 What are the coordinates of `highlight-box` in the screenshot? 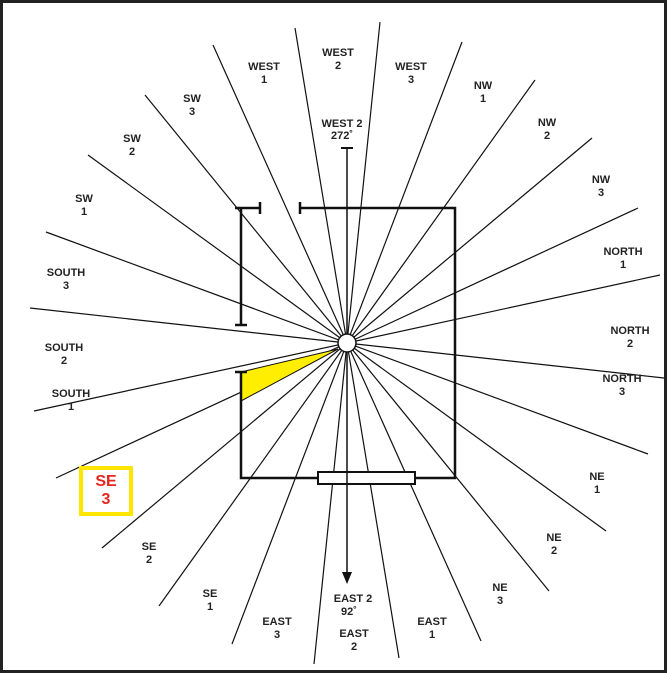 It's located at (106, 491).